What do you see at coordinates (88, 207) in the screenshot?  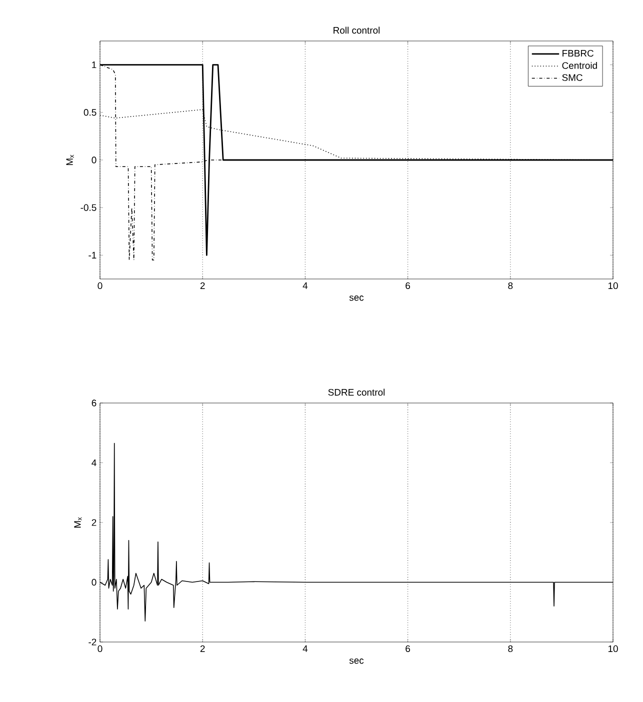 I see `y-tick-label: -0.5` at bounding box center [88, 207].